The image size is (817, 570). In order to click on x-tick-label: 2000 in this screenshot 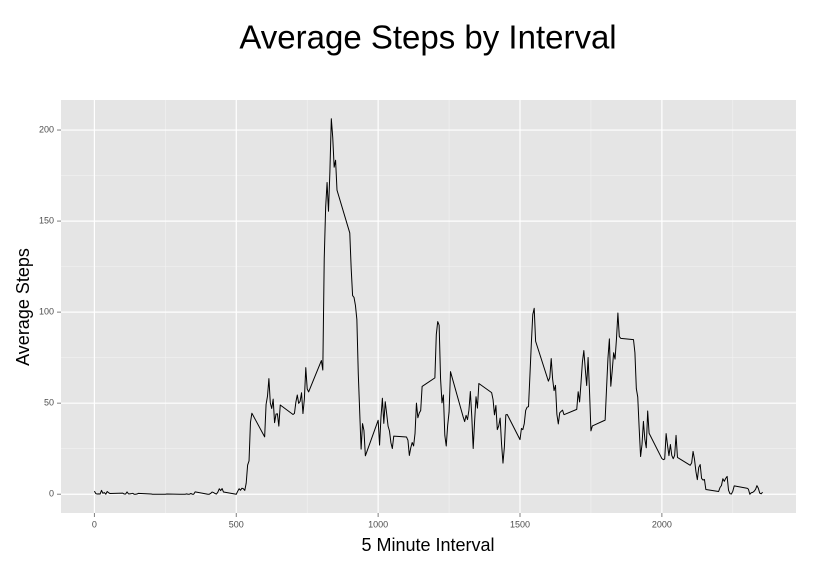, I will do `click(662, 524)`.